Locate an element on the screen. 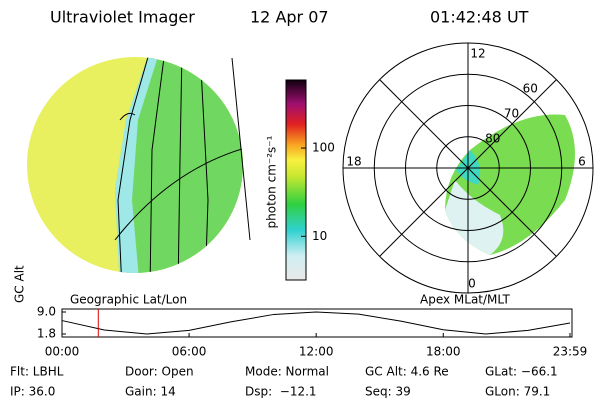 The height and width of the screenshot is (400, 600). colorbar-tick-label: 100 is located at coordinates (323, 148).